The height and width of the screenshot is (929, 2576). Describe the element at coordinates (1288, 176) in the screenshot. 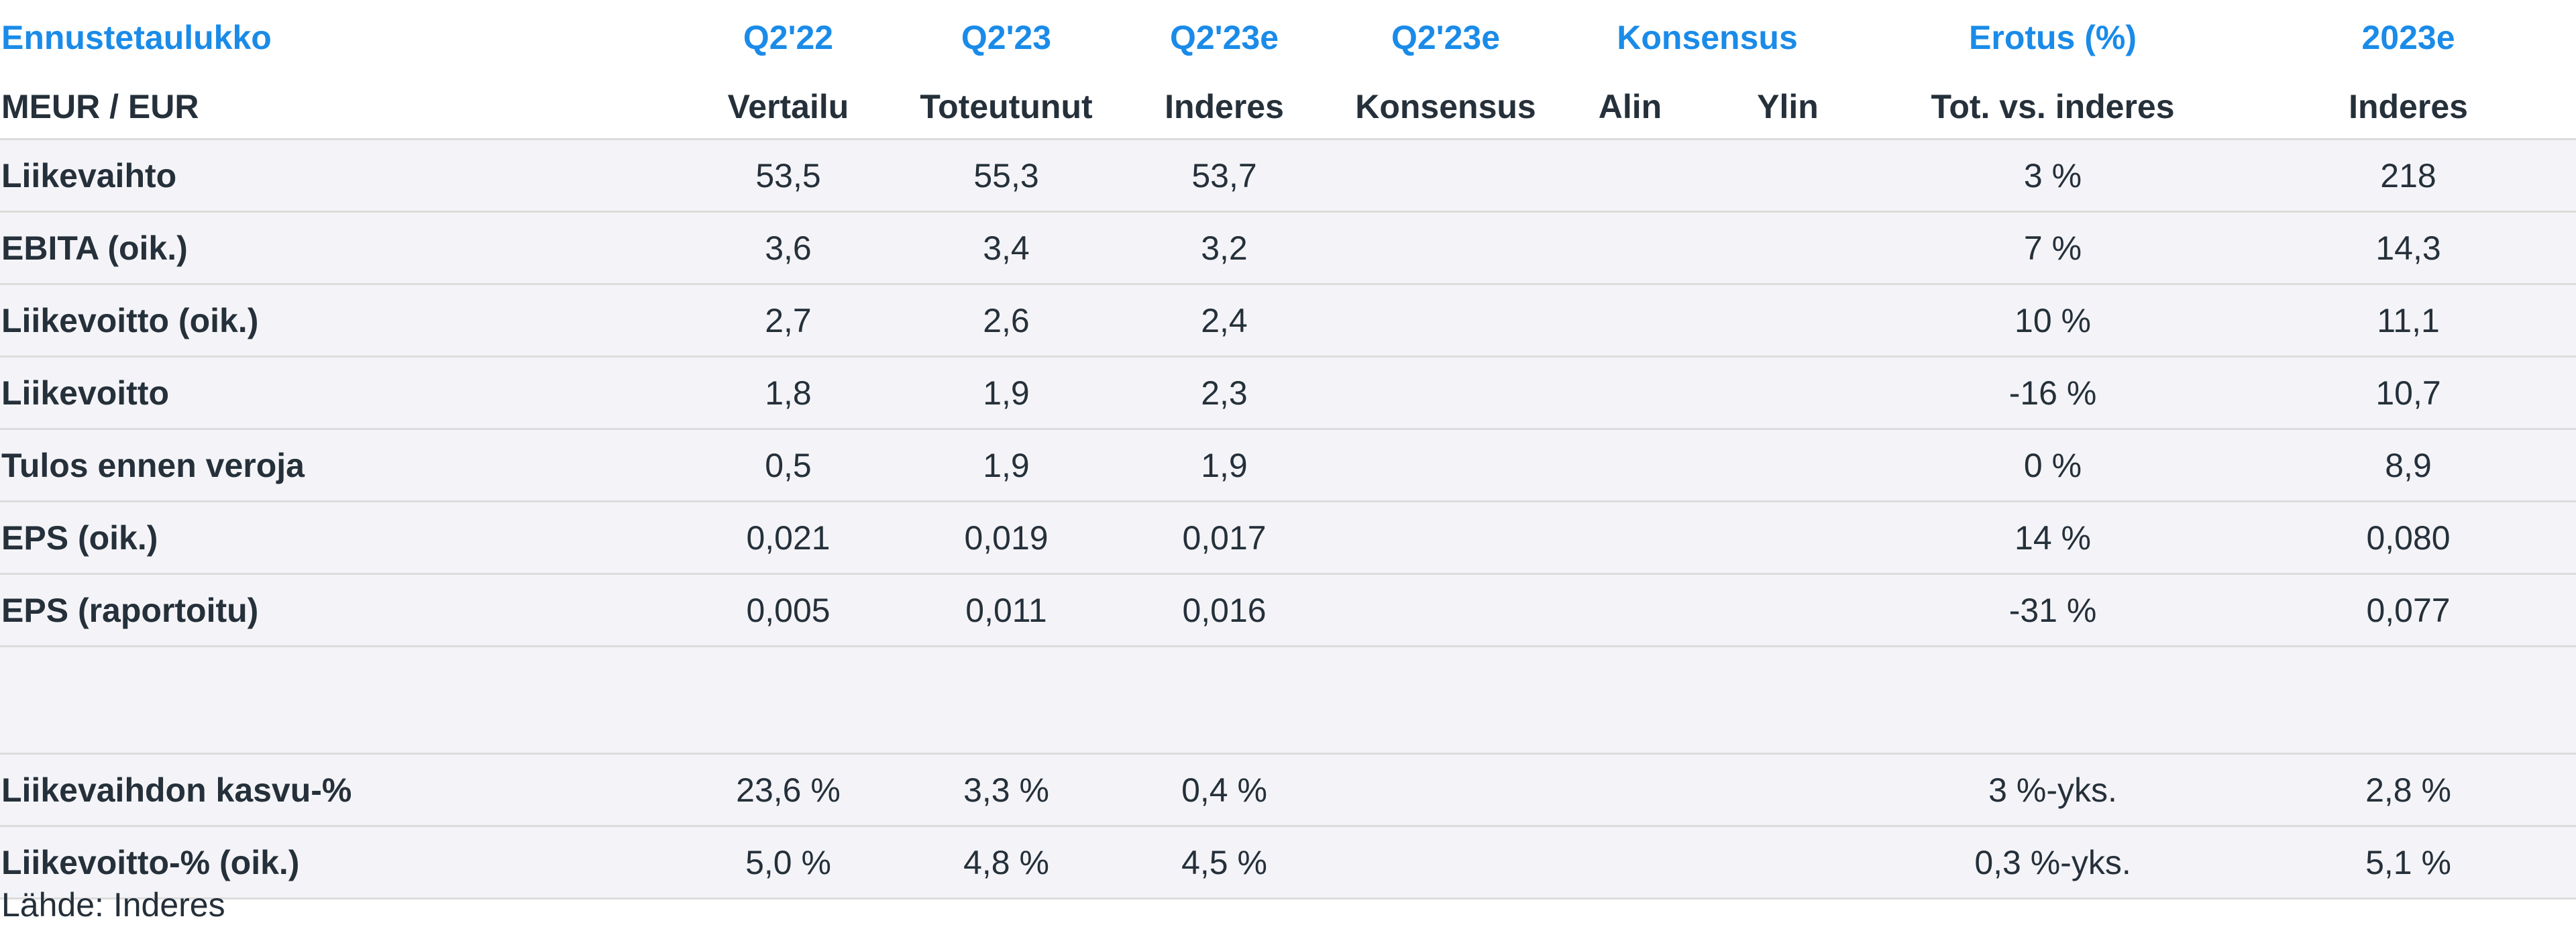

I see `table-row: Liikevaihto 53,5 55,3 53,7 3 % 218` at that location.